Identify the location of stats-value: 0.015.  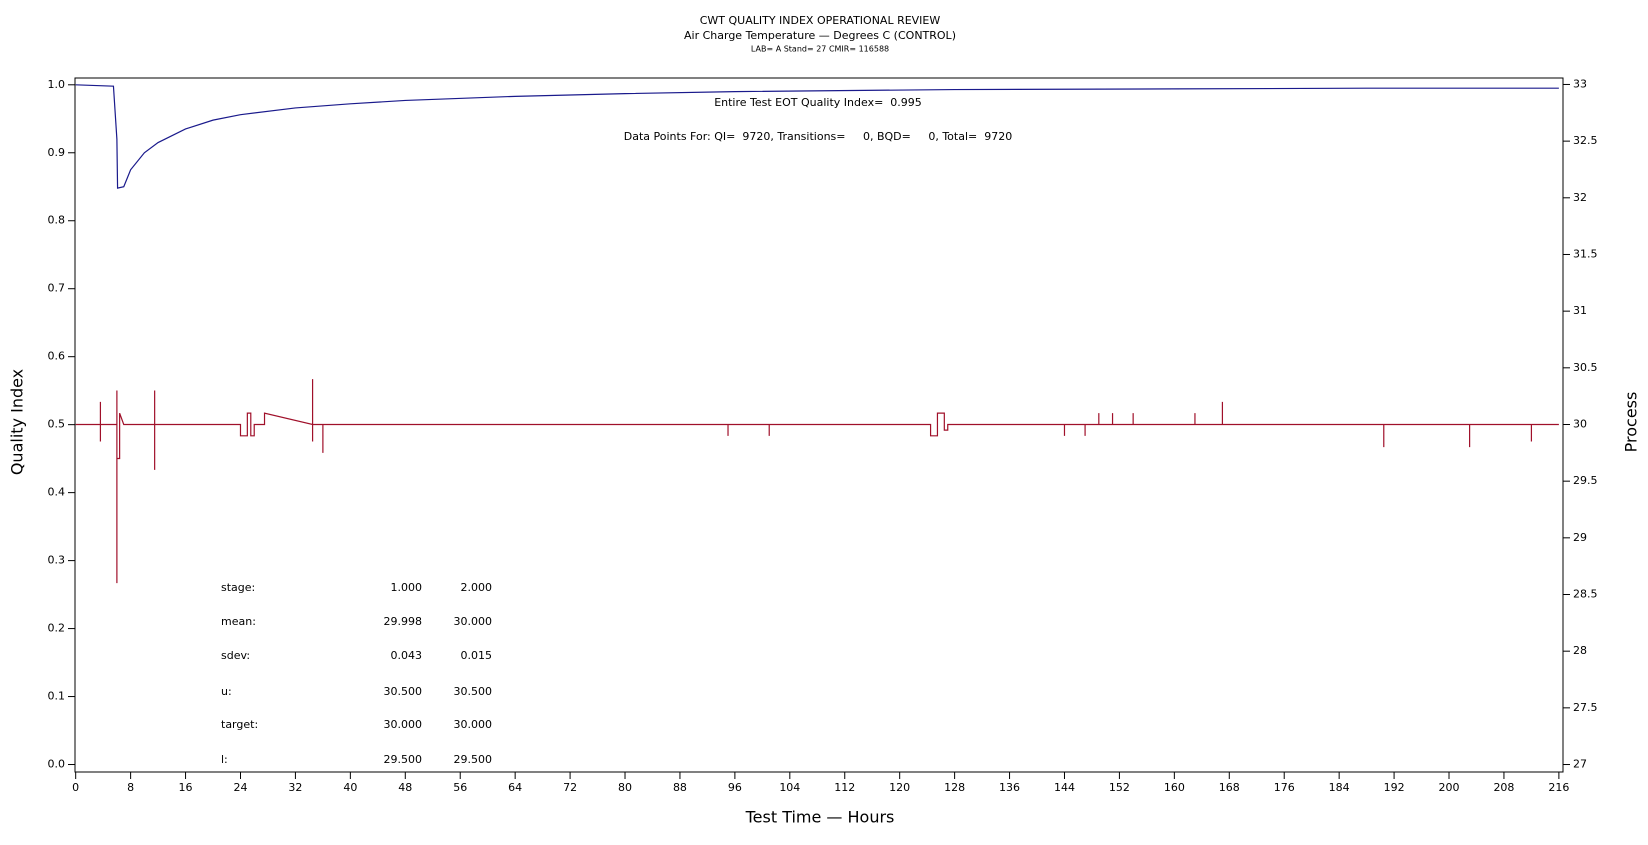
(477, 655).